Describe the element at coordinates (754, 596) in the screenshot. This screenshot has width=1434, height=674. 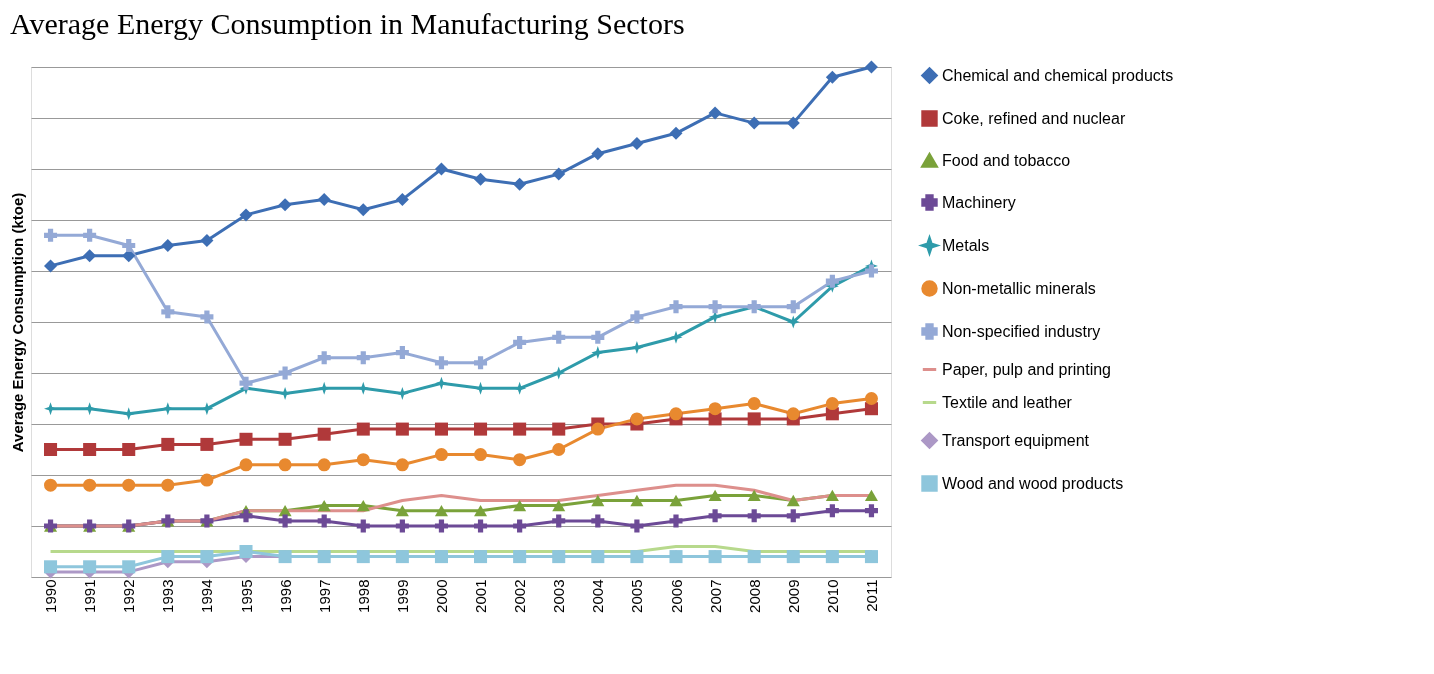
I see `x-tick-label: 2008` at that location.